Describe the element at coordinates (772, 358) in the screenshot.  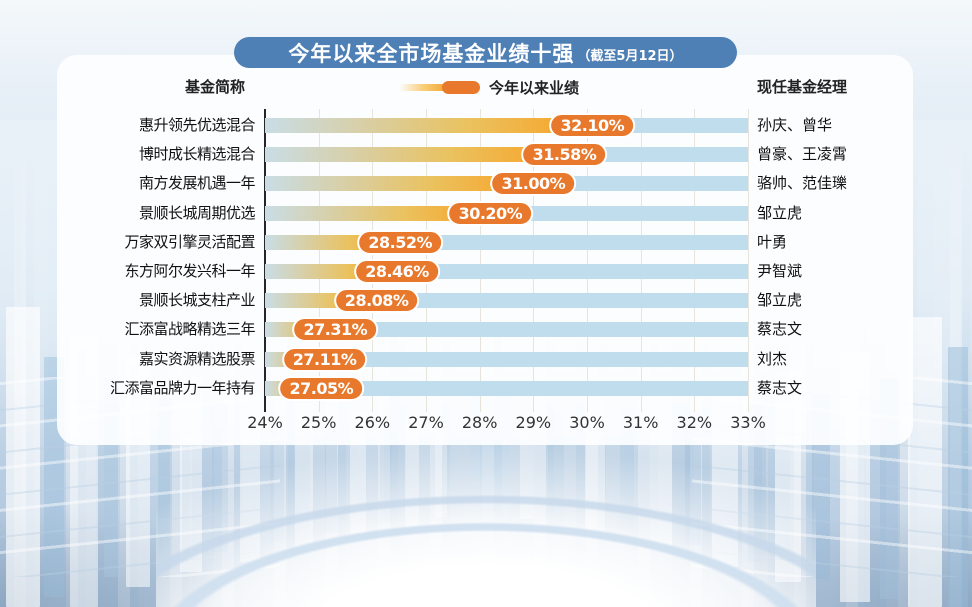
I see `manager-name: 刘杰` at that location.